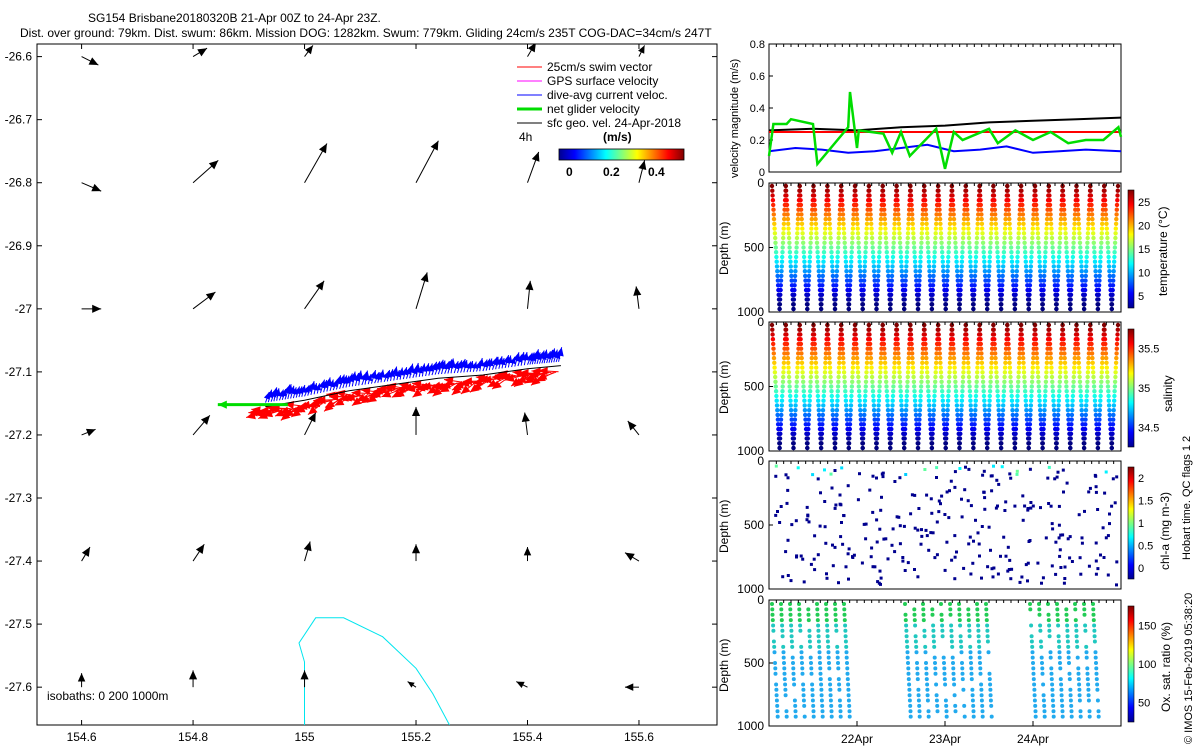 The width and height of the screenshot is (1200, 750). What do you see at coordinates (1165, 531) in the screenshot?
I see `chlorophyll-colorbar-label: chl-a (mg m-3)` at bounding box center [1165, 531].